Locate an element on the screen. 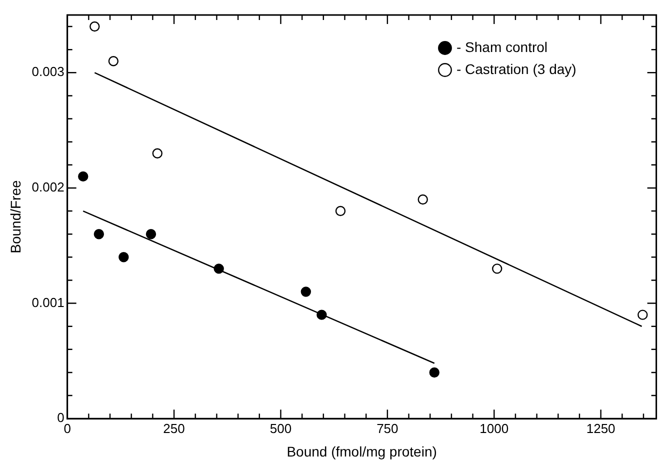 The width and height of the screenshot is (662, 467). y-tick-label: 0.003 is located at coordinates (48, 72).